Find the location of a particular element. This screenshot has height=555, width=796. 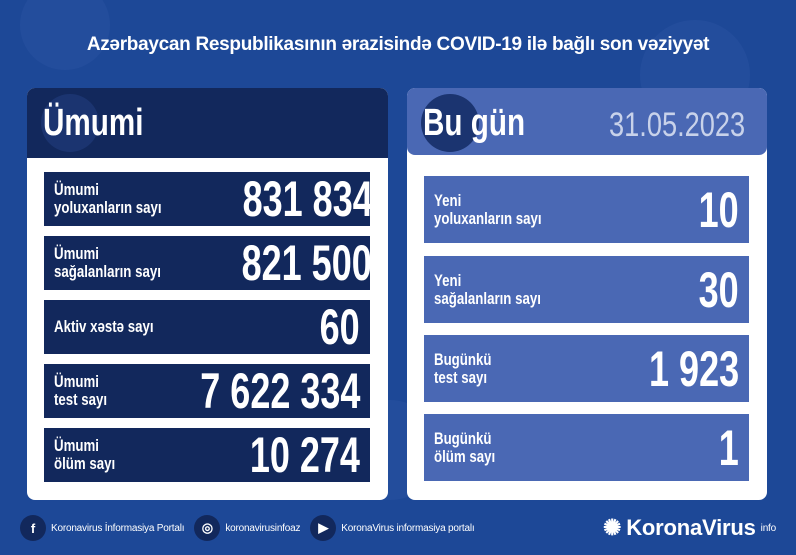

stat-total-recovered: Ümumi sağalanların sayı 821 500 is located at coordinates (208, 263).